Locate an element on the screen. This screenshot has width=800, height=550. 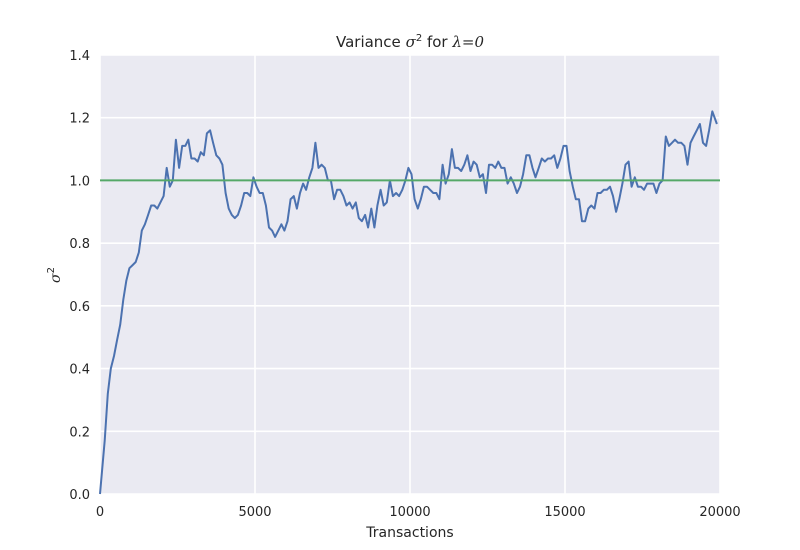
y-tick-label: 1.2 is located at coordinates (79, 119).